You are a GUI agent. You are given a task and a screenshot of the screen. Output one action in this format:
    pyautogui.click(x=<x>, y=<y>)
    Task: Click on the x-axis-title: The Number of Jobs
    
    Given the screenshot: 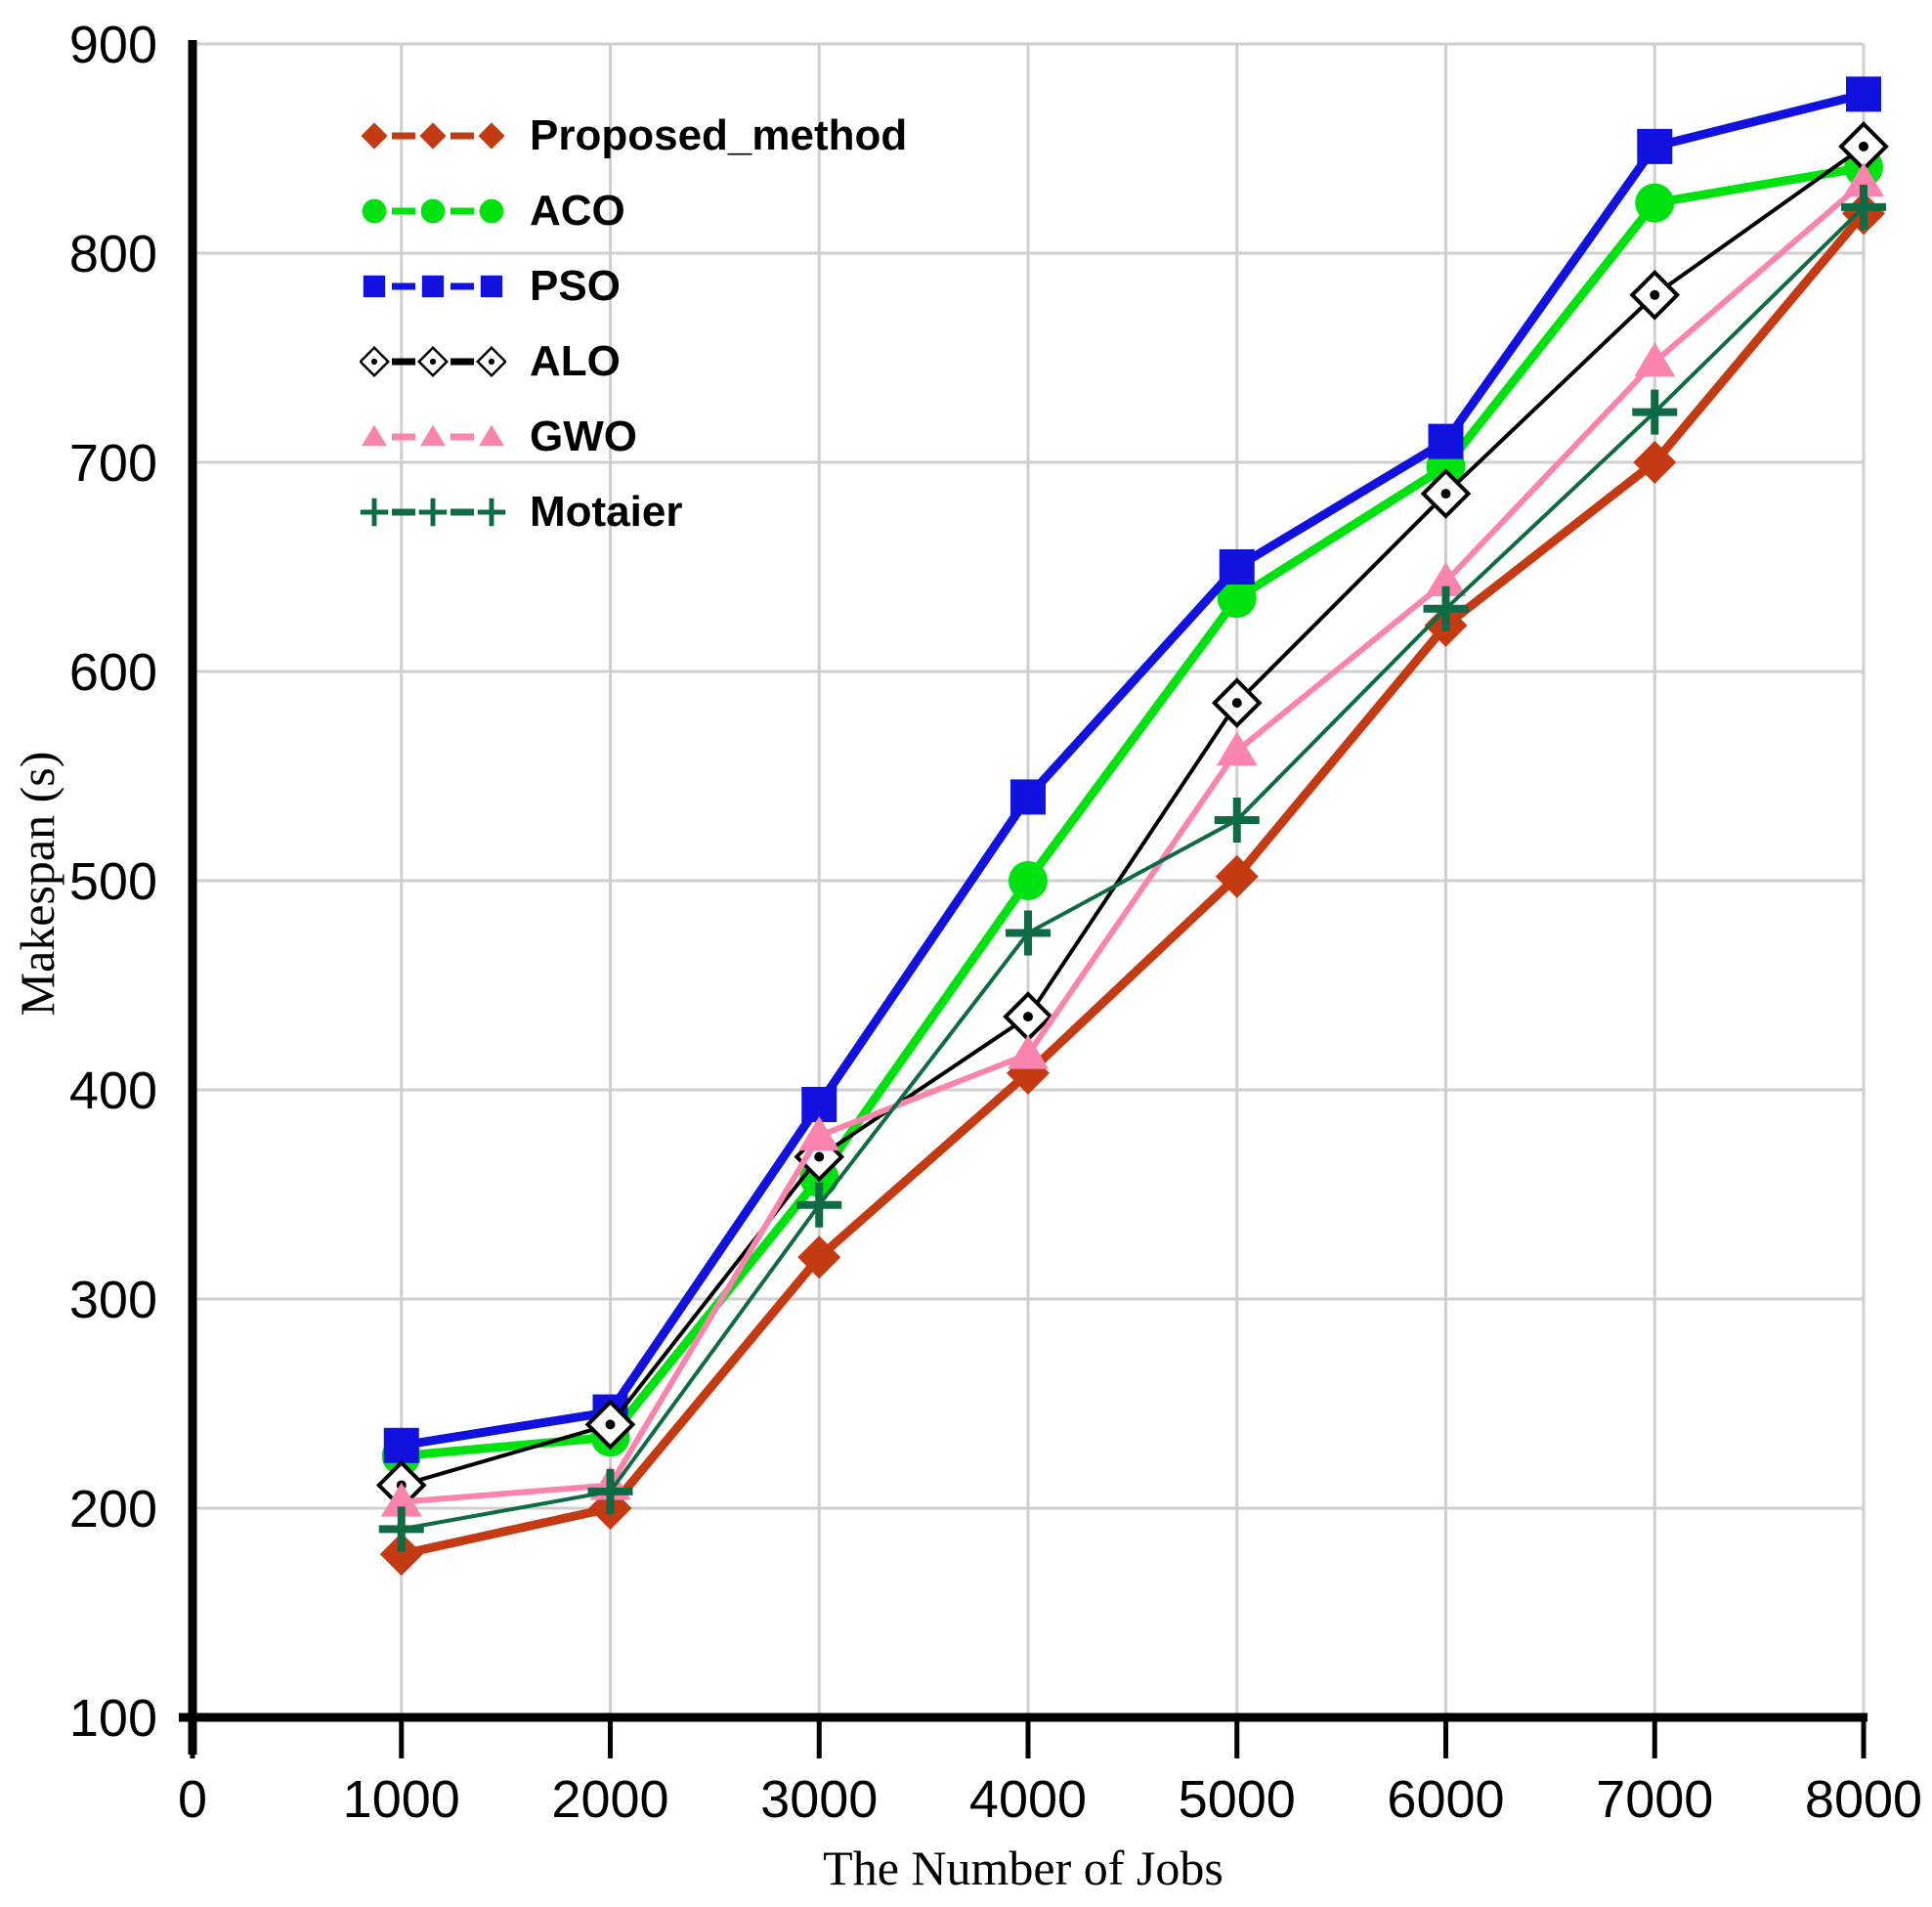 What is the action you would take?
    pyautogui.click(x=1024, y=1868)
    